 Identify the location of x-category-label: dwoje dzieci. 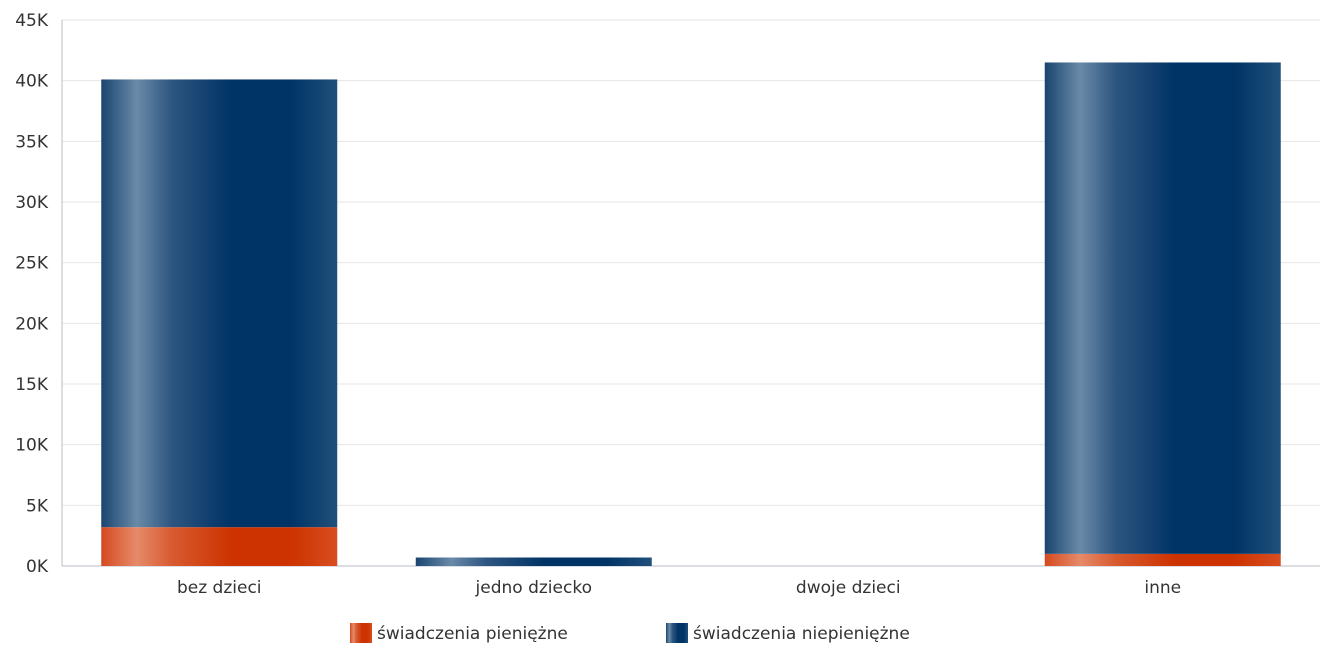
(848, 588).